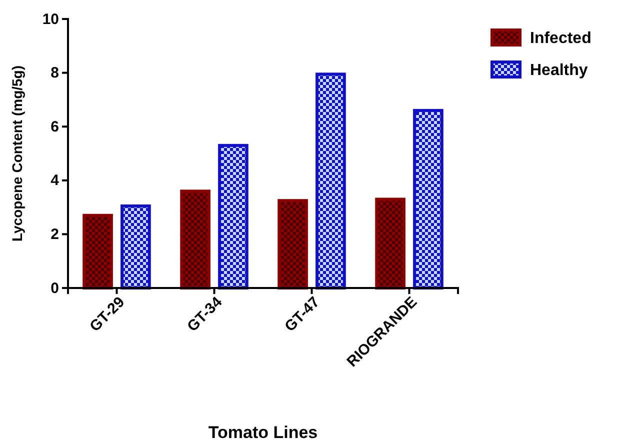  I want to click on x-axis-title: Tomato Lines, so click(263, 432).